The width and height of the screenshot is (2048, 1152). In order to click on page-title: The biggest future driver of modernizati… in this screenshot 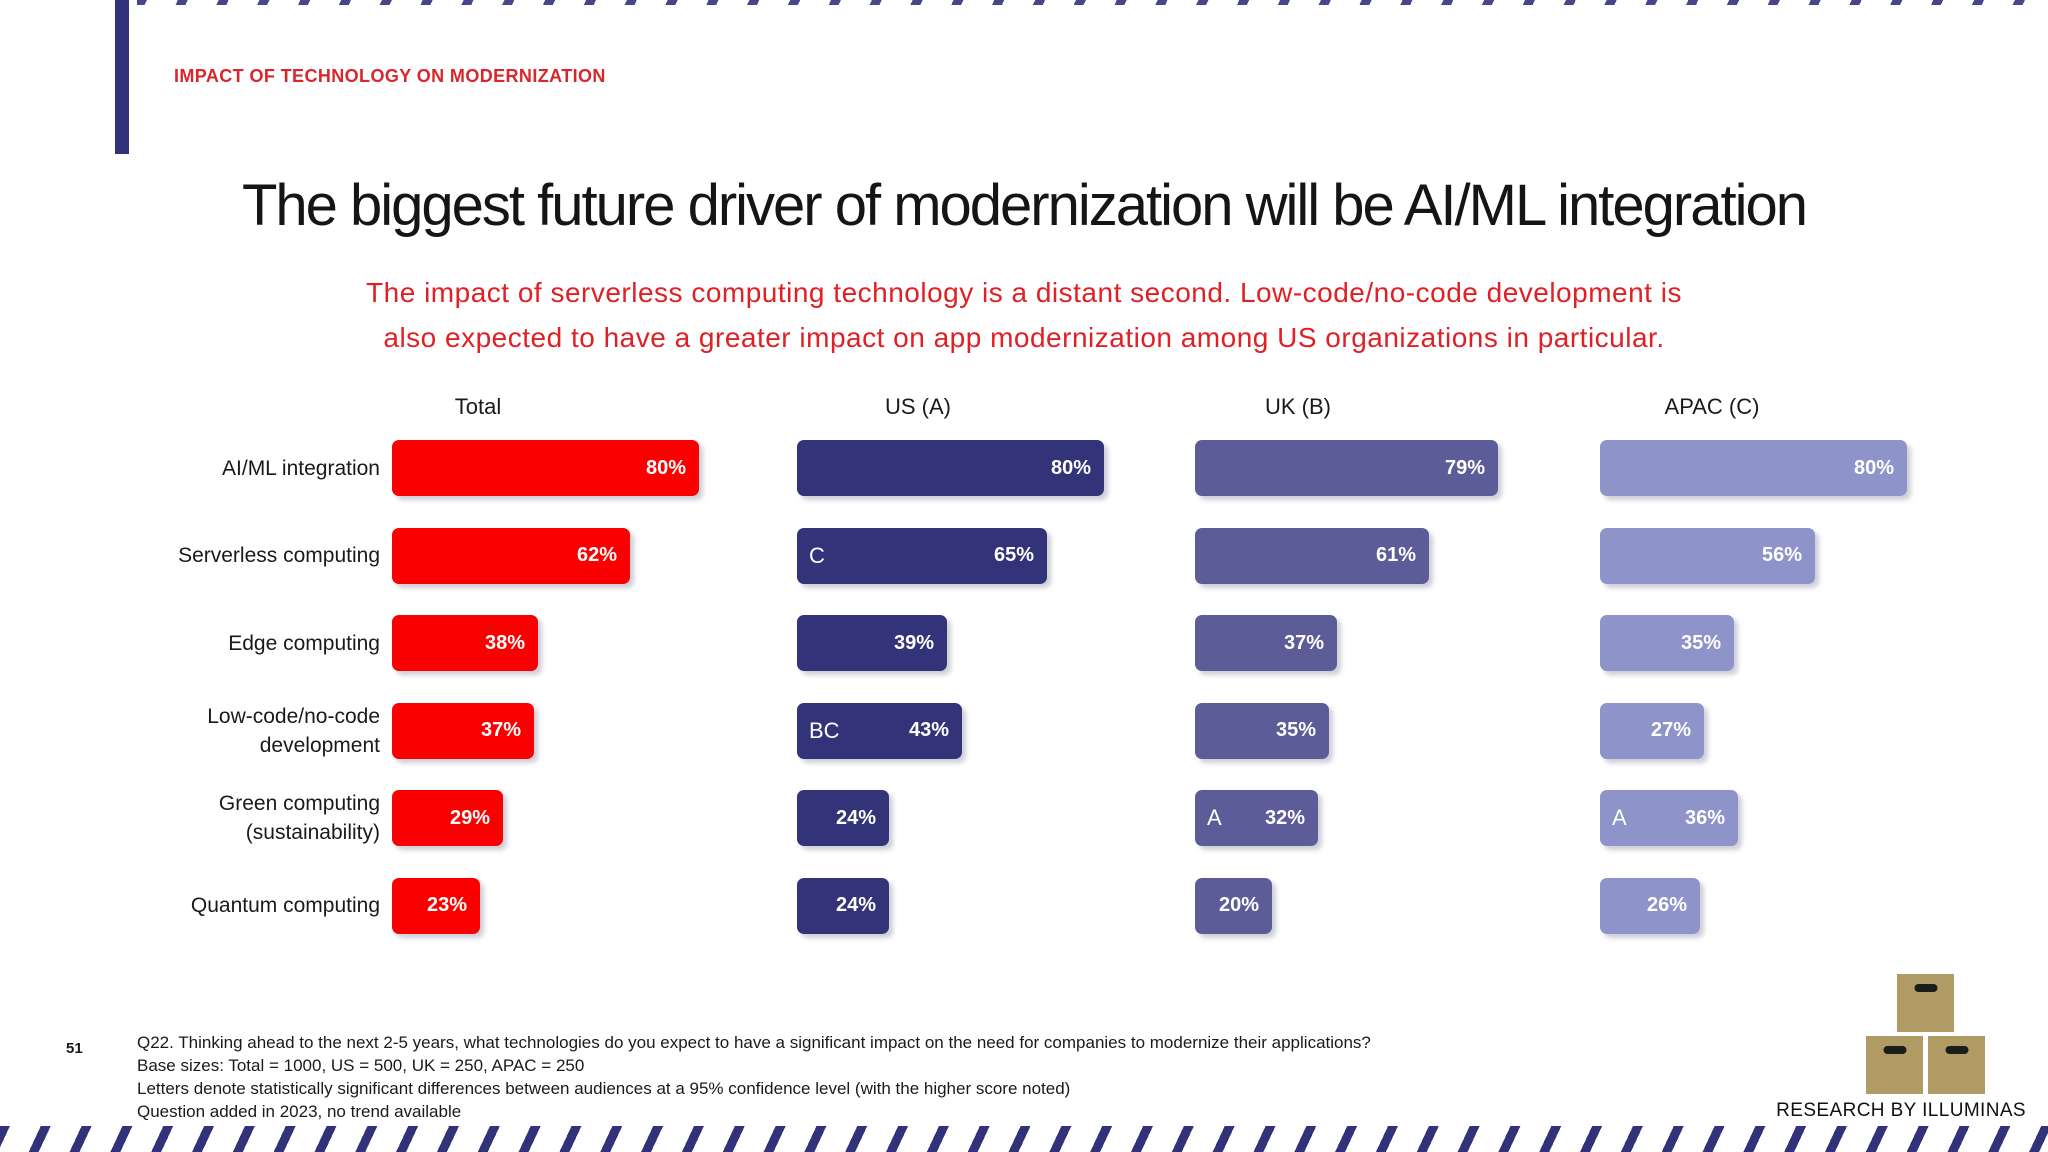, I will do `click(1024, 205)`.